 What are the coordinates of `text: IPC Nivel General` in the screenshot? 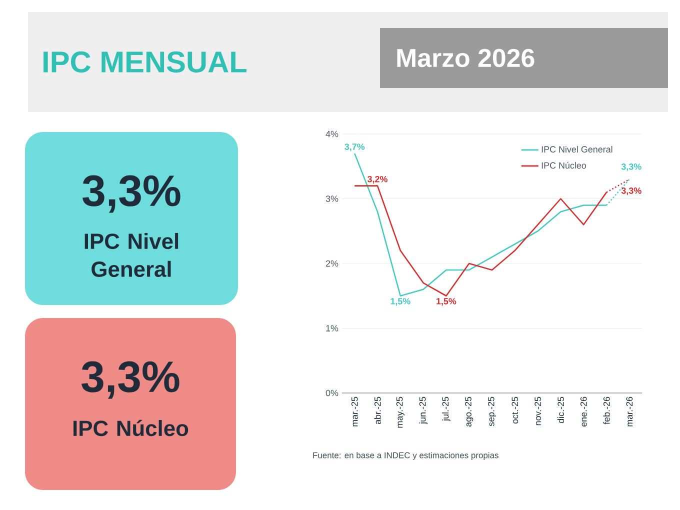 It's located at (131, 254).